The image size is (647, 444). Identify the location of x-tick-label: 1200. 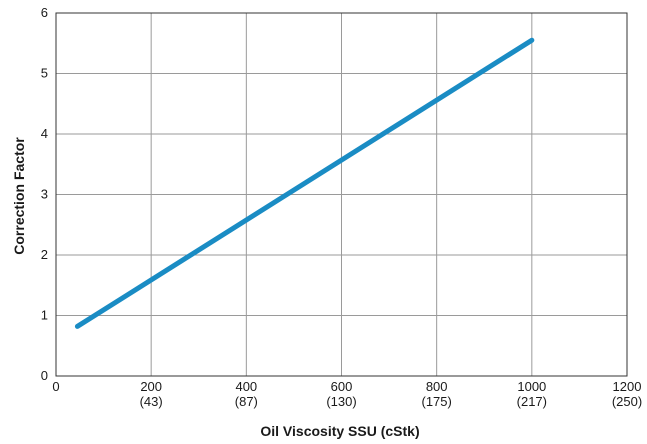
(627, 386).